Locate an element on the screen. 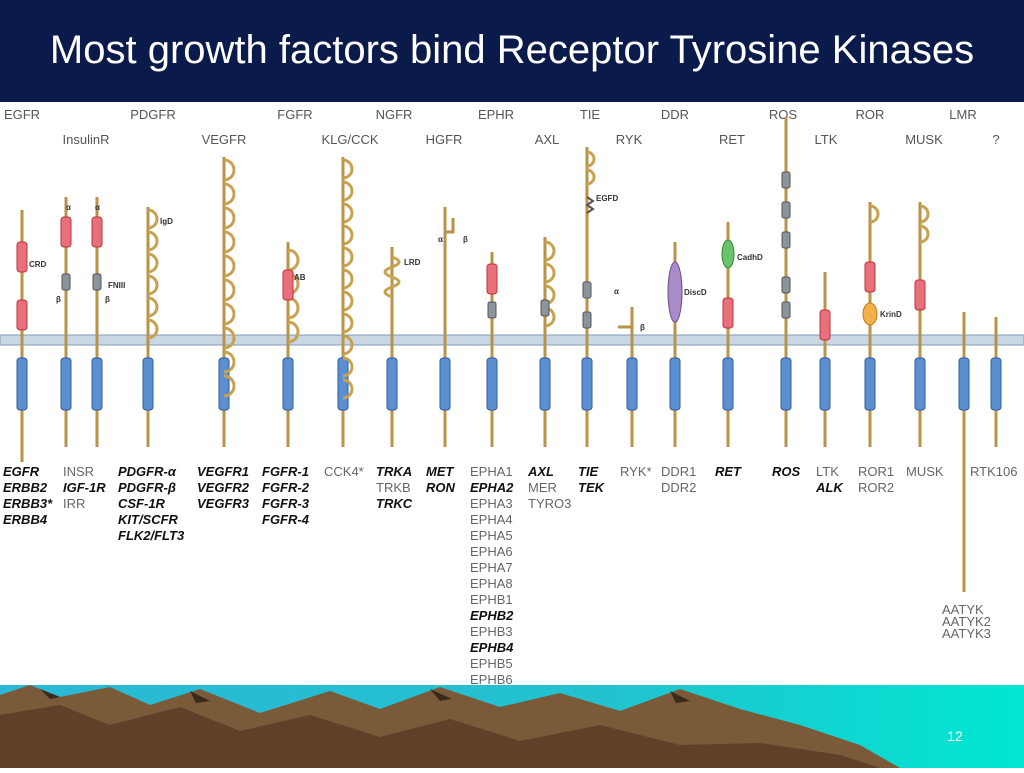  family-label: LTK is located at coordinates (826, 139).